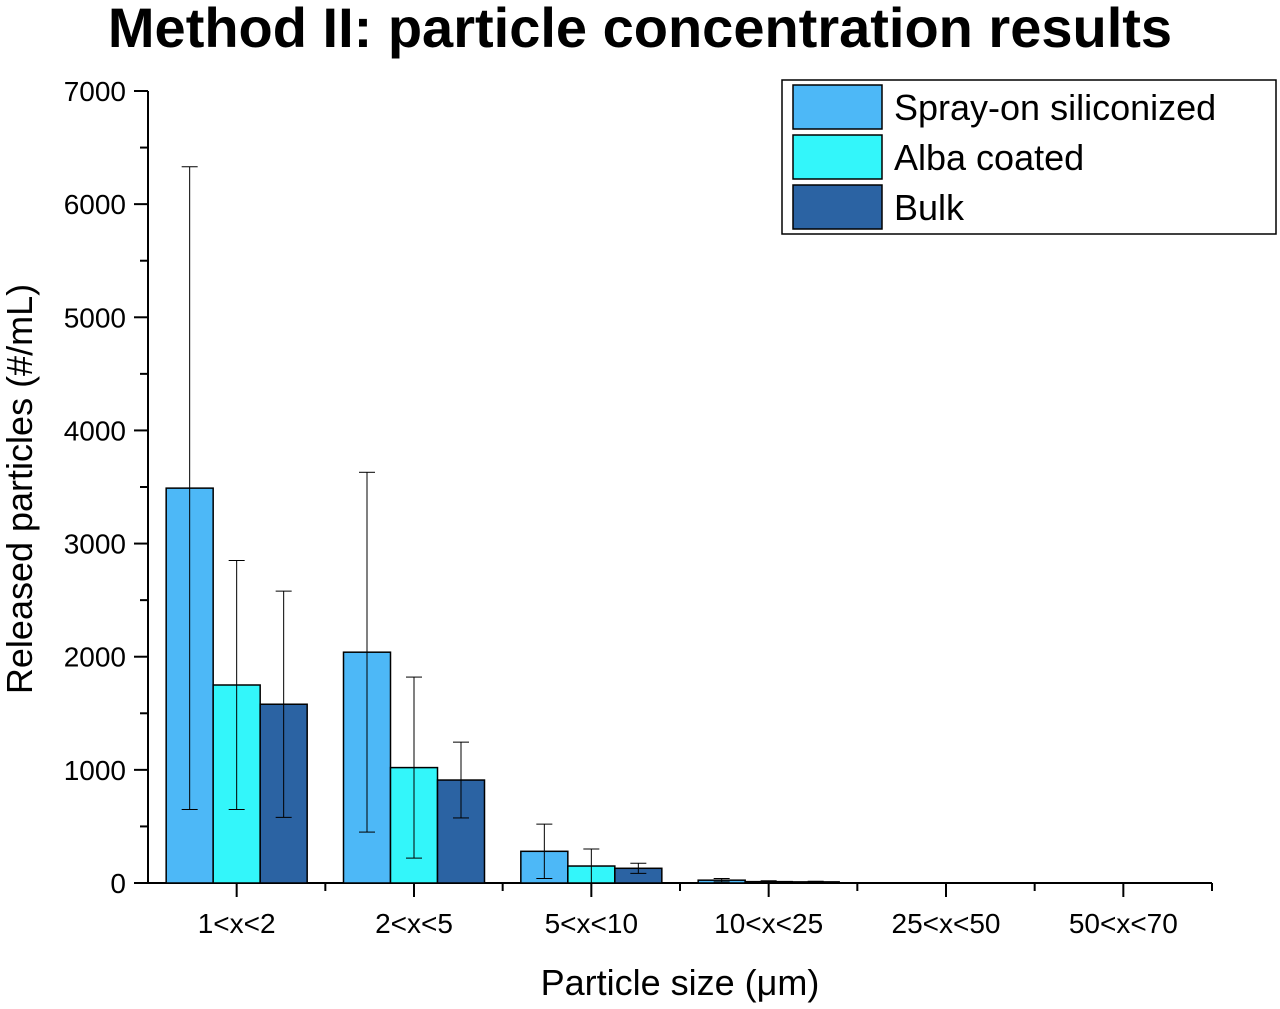 Image resolution: width=1280 pixels, height=1009 pixels. I want to click on x-tick-label: 1<x<2, so click(237, 923).